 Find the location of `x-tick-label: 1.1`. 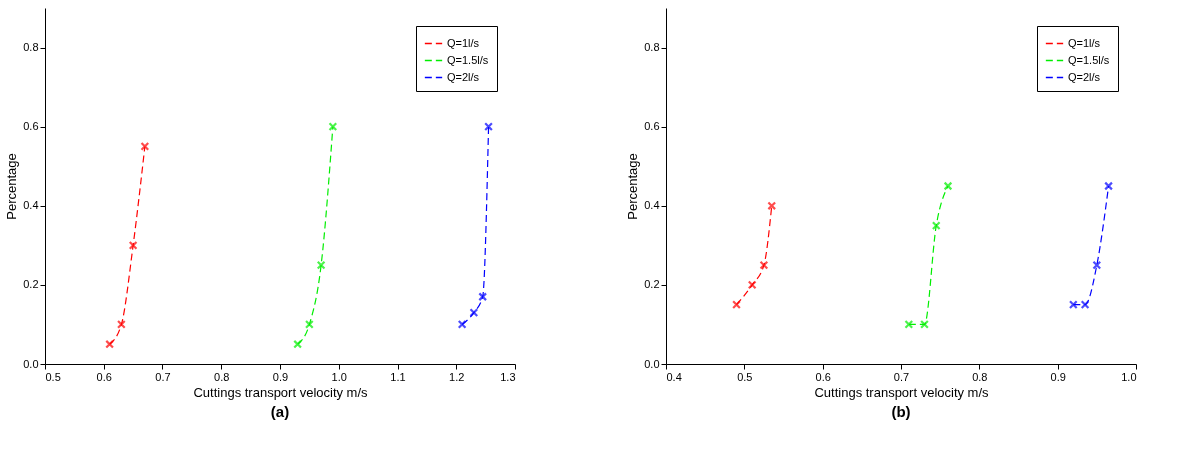

x-tick-label: 1.1 is located at coordinates (398, 376).